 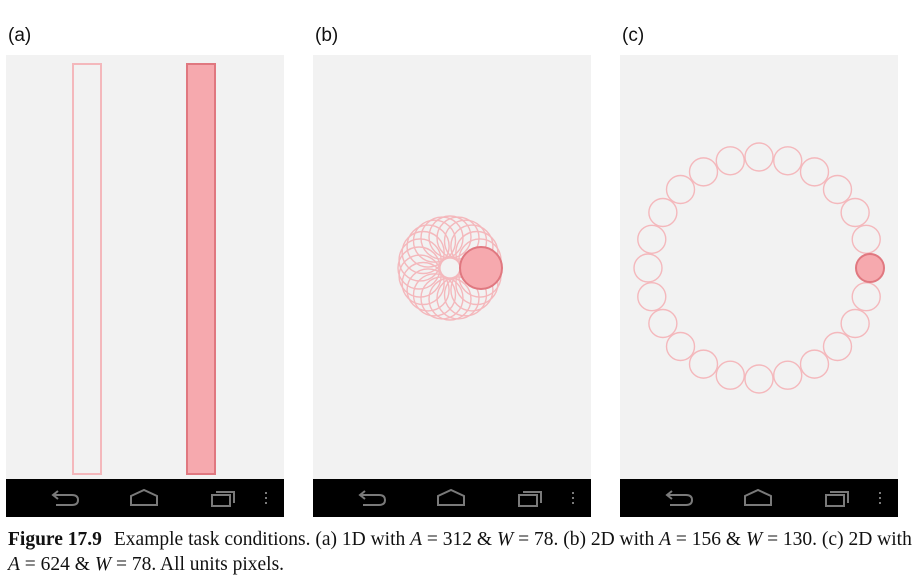 I want to click on figure-number: Figure 17.9, so click(x=55, y=539).